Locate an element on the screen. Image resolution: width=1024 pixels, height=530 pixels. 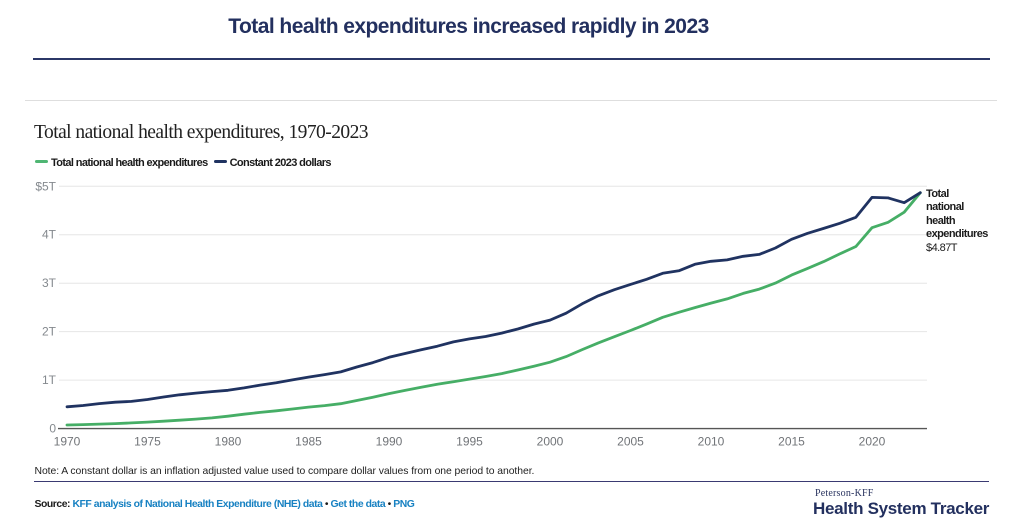
svg-text: 2020 is located at coordinates (872, 442).